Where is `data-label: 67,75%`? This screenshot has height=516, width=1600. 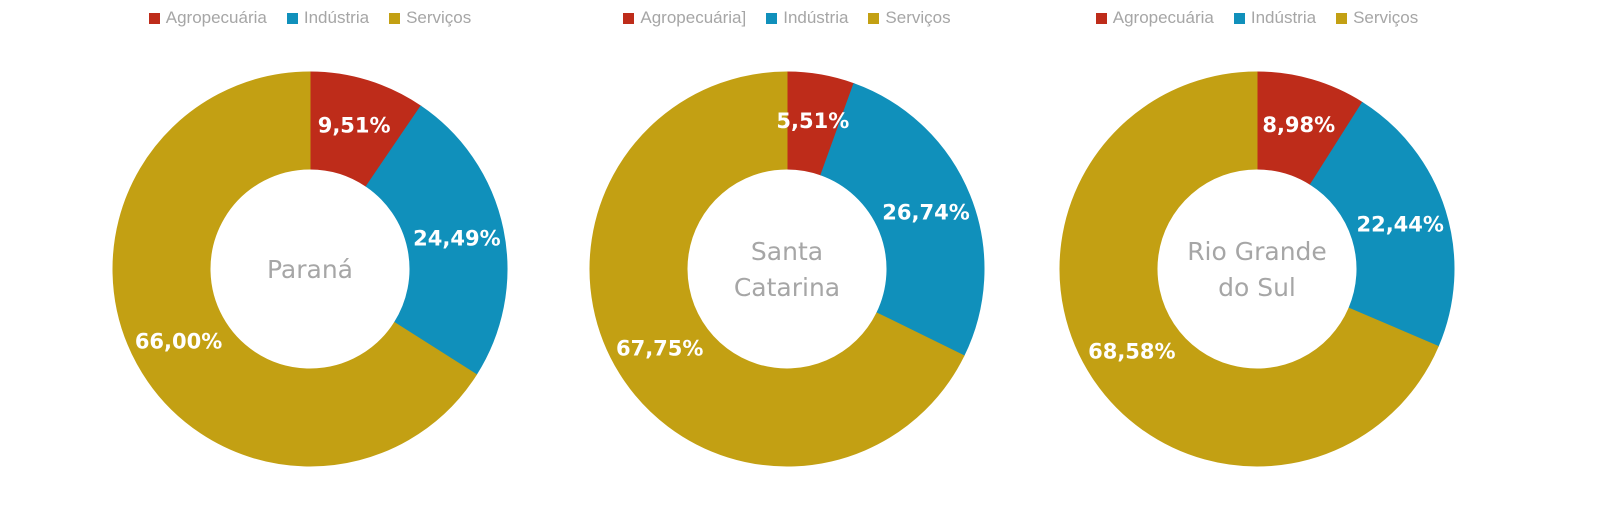 data-label: 67,75% is located at coordinates (659, 348).